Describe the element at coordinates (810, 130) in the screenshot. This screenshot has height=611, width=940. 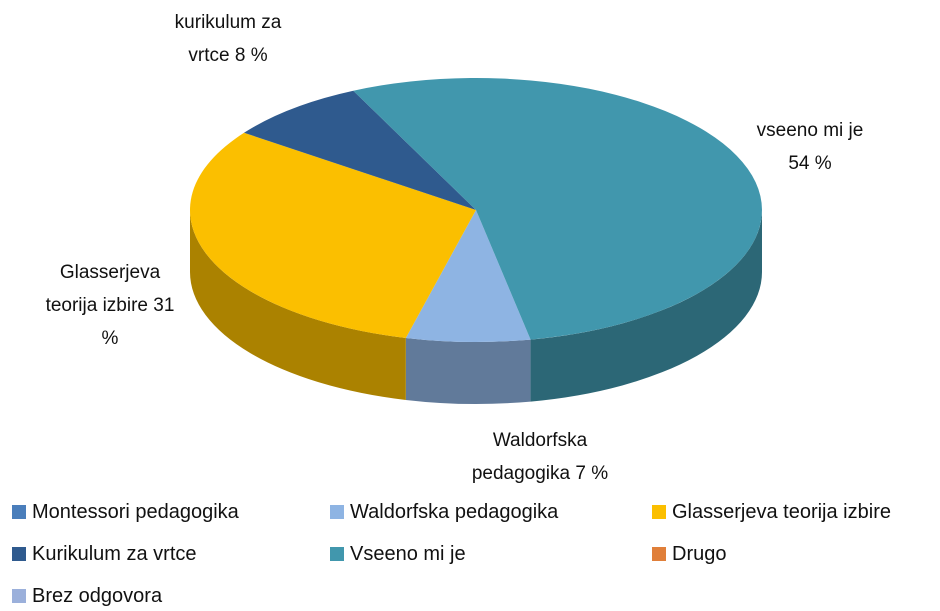
I see `data-label-name: vseeno mi je` at that location.